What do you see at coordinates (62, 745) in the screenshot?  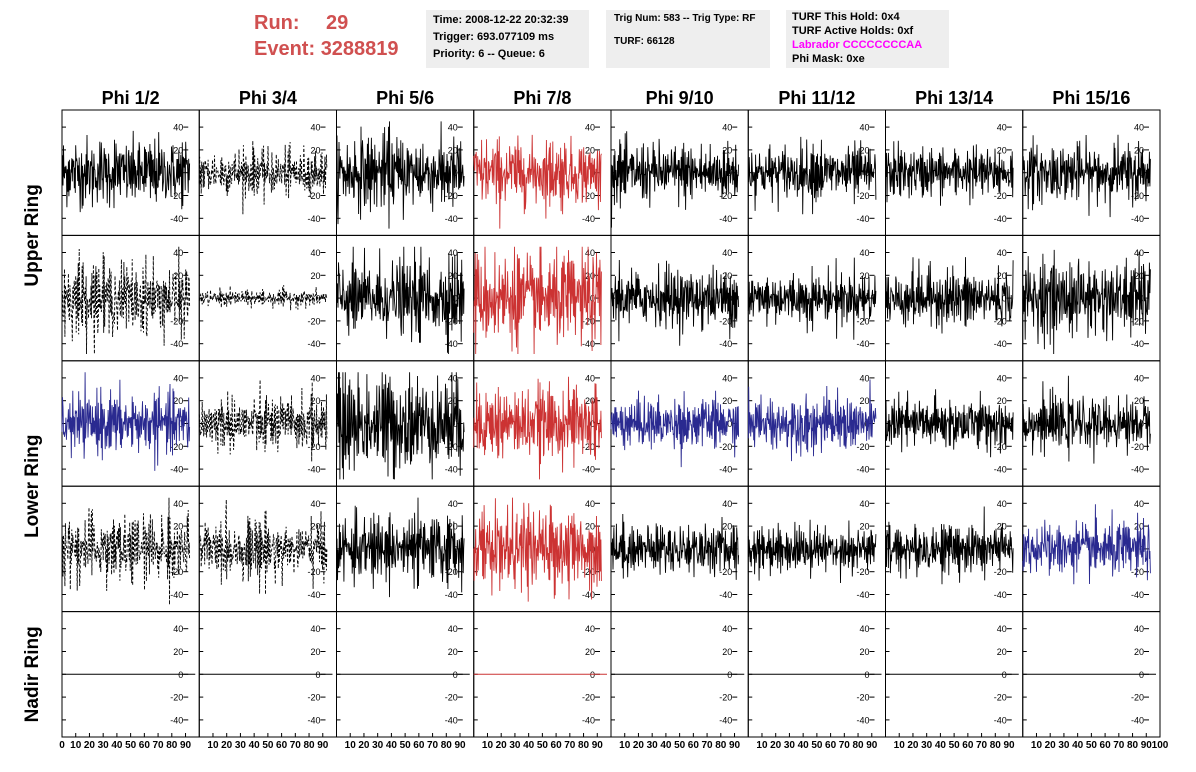 I see `x-tick-label: 0` at bounding box center [62, 745].